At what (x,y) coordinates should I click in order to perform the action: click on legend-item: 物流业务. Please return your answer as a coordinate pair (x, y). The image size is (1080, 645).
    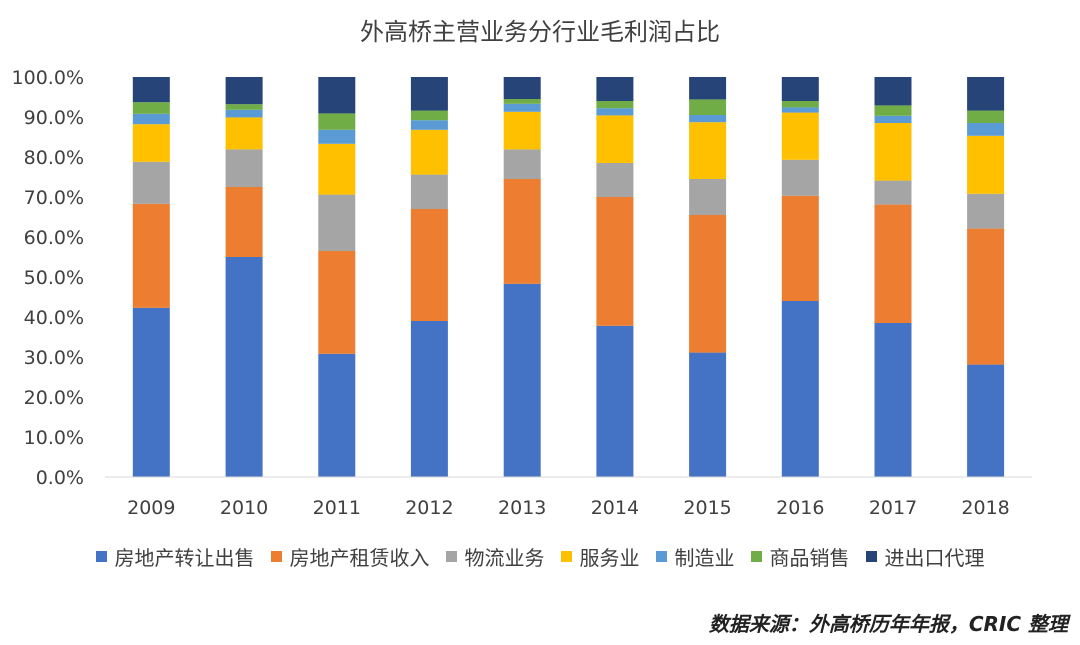
    Looking at the image, I should click on (495, 556).